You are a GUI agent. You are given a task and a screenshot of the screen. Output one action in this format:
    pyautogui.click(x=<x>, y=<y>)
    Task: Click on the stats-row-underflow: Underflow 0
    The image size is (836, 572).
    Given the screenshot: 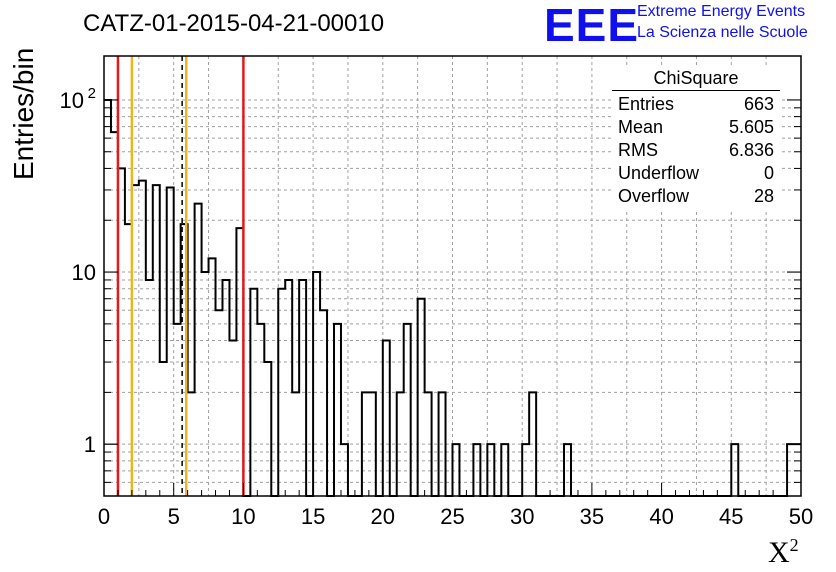 What is the action you would take?
    pyautogui.click(x=696, y=173)
    